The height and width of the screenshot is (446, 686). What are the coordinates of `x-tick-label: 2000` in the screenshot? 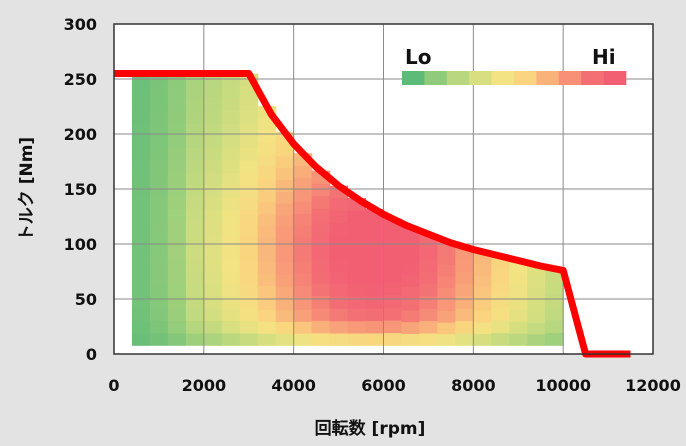 It's located at (204, 385).